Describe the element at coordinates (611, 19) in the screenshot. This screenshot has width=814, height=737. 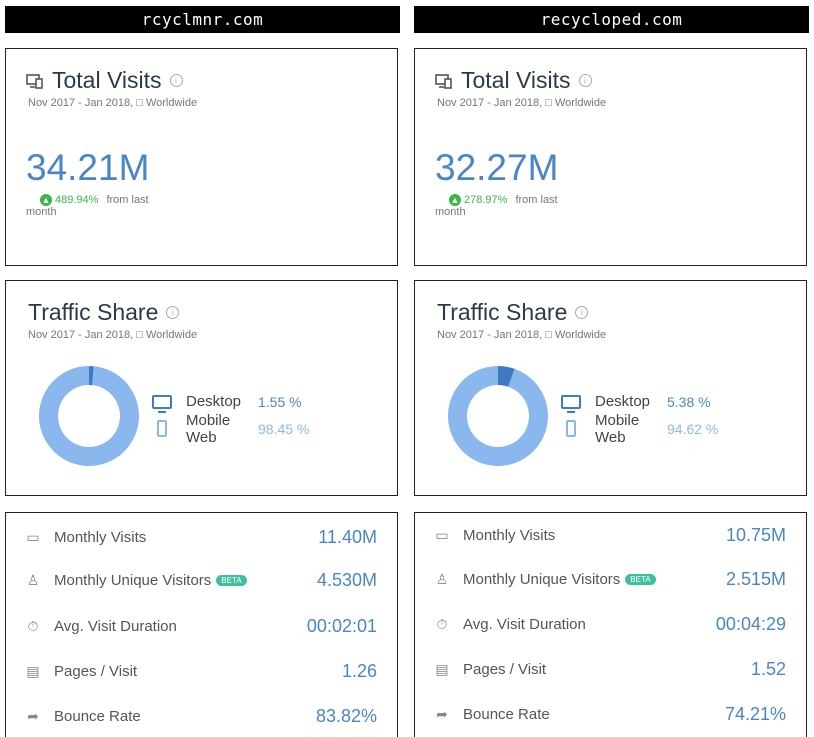
I see `site-name-bar: recycloped.com` at that location.